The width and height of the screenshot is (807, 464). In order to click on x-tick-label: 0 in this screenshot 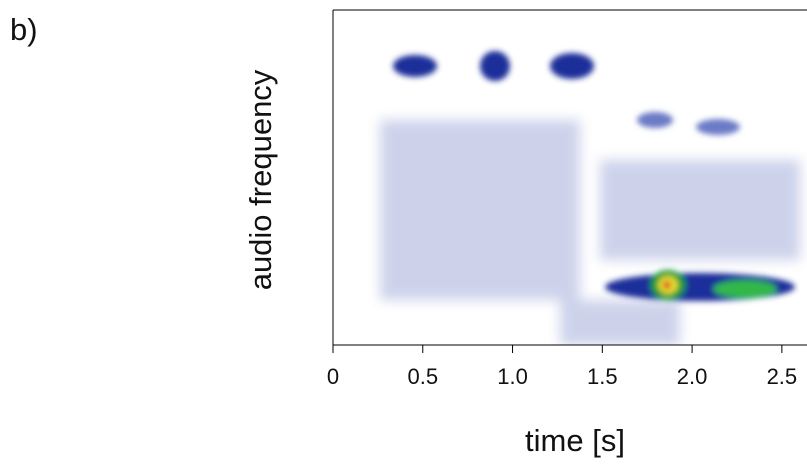, I will do `click(333, 376)`.